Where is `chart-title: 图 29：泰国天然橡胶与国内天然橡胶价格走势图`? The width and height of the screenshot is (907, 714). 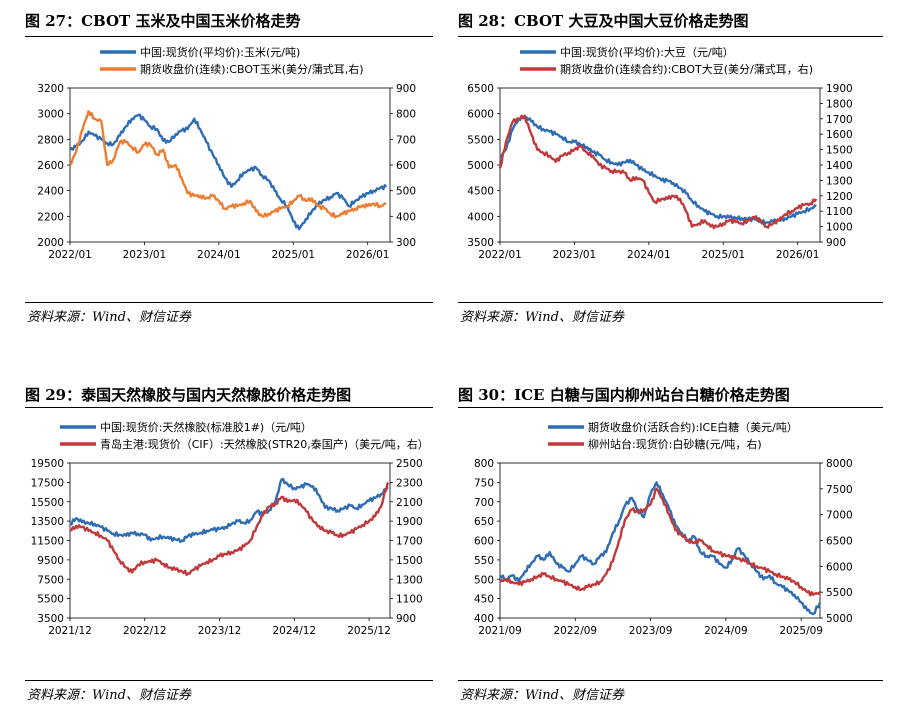
chart-title: 图 29：泰国天然橡胶与国内天然橡胶价格走势图 is located at coordinates (188, 395).